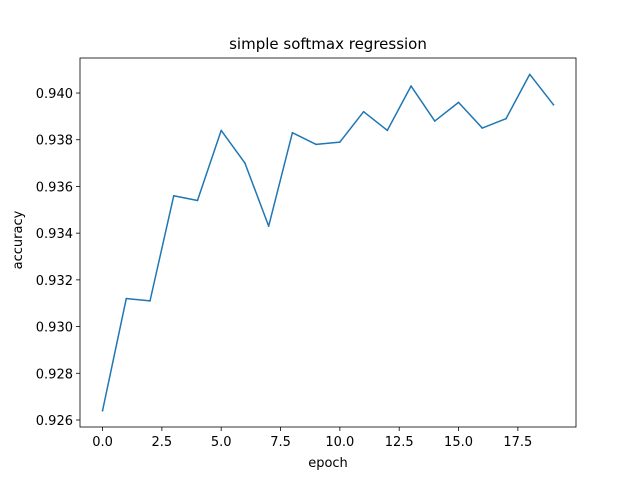 The image size is (640, 480). Describe the element at coordinates (102, 442) in the screenshot. I see `x-tick-label: 0.0` at that location.